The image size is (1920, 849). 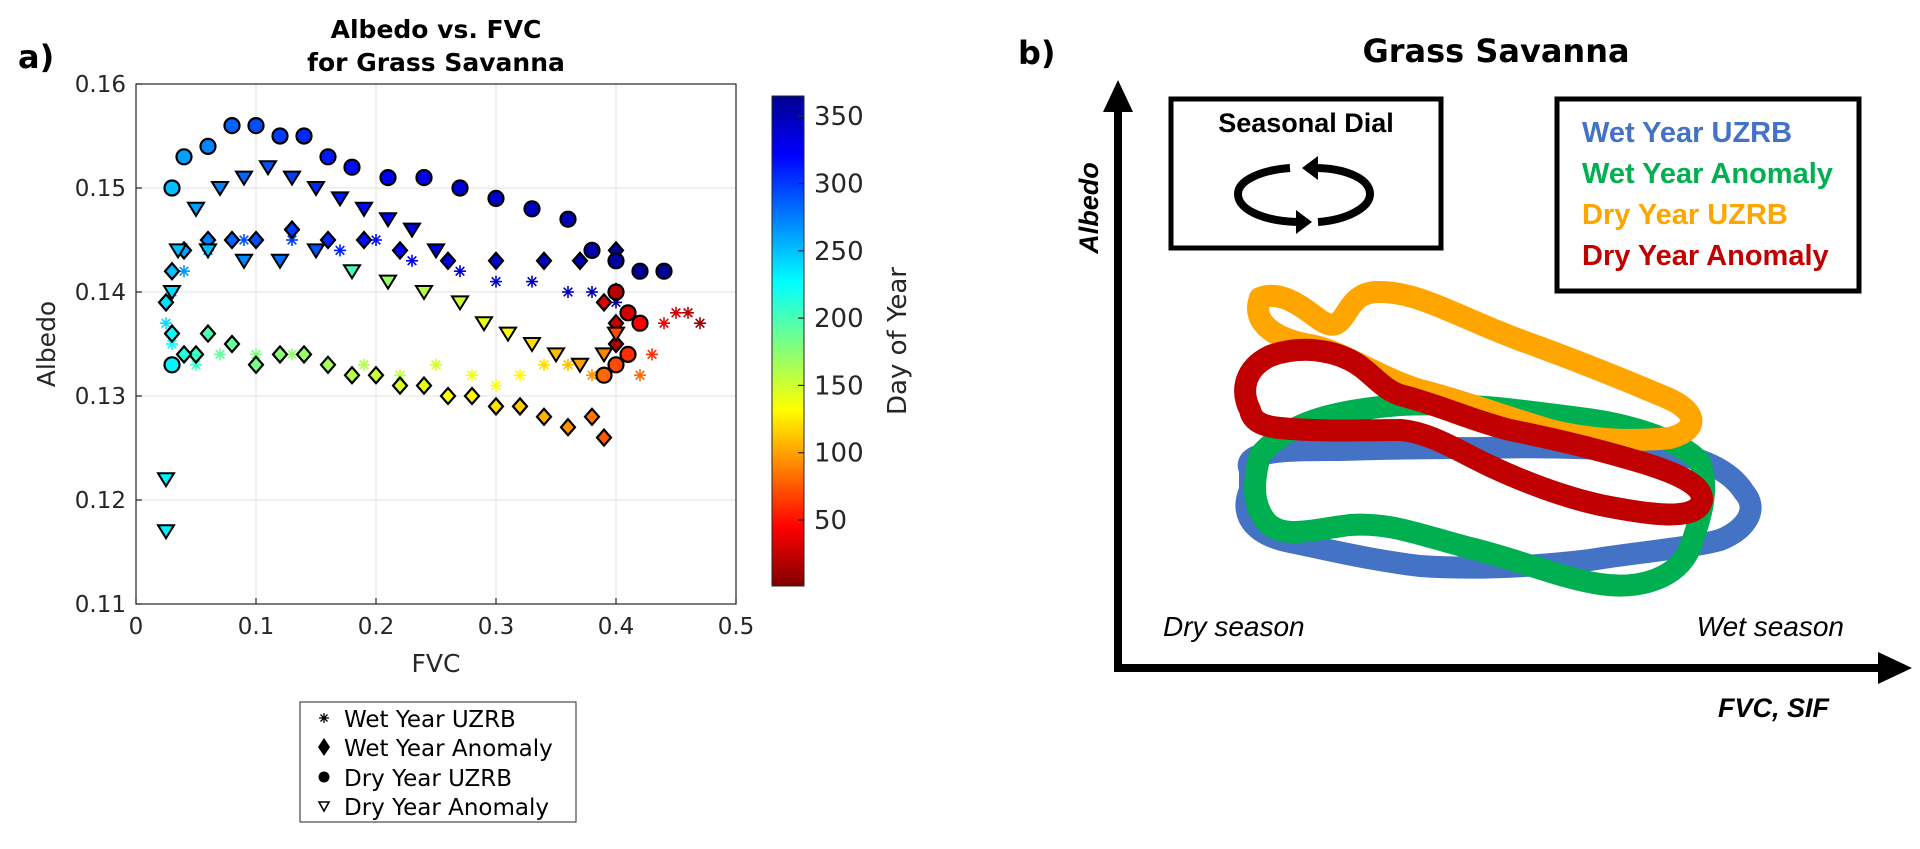 I want to click on colorbar-tick-label: 50, so click(x=830, y=521).